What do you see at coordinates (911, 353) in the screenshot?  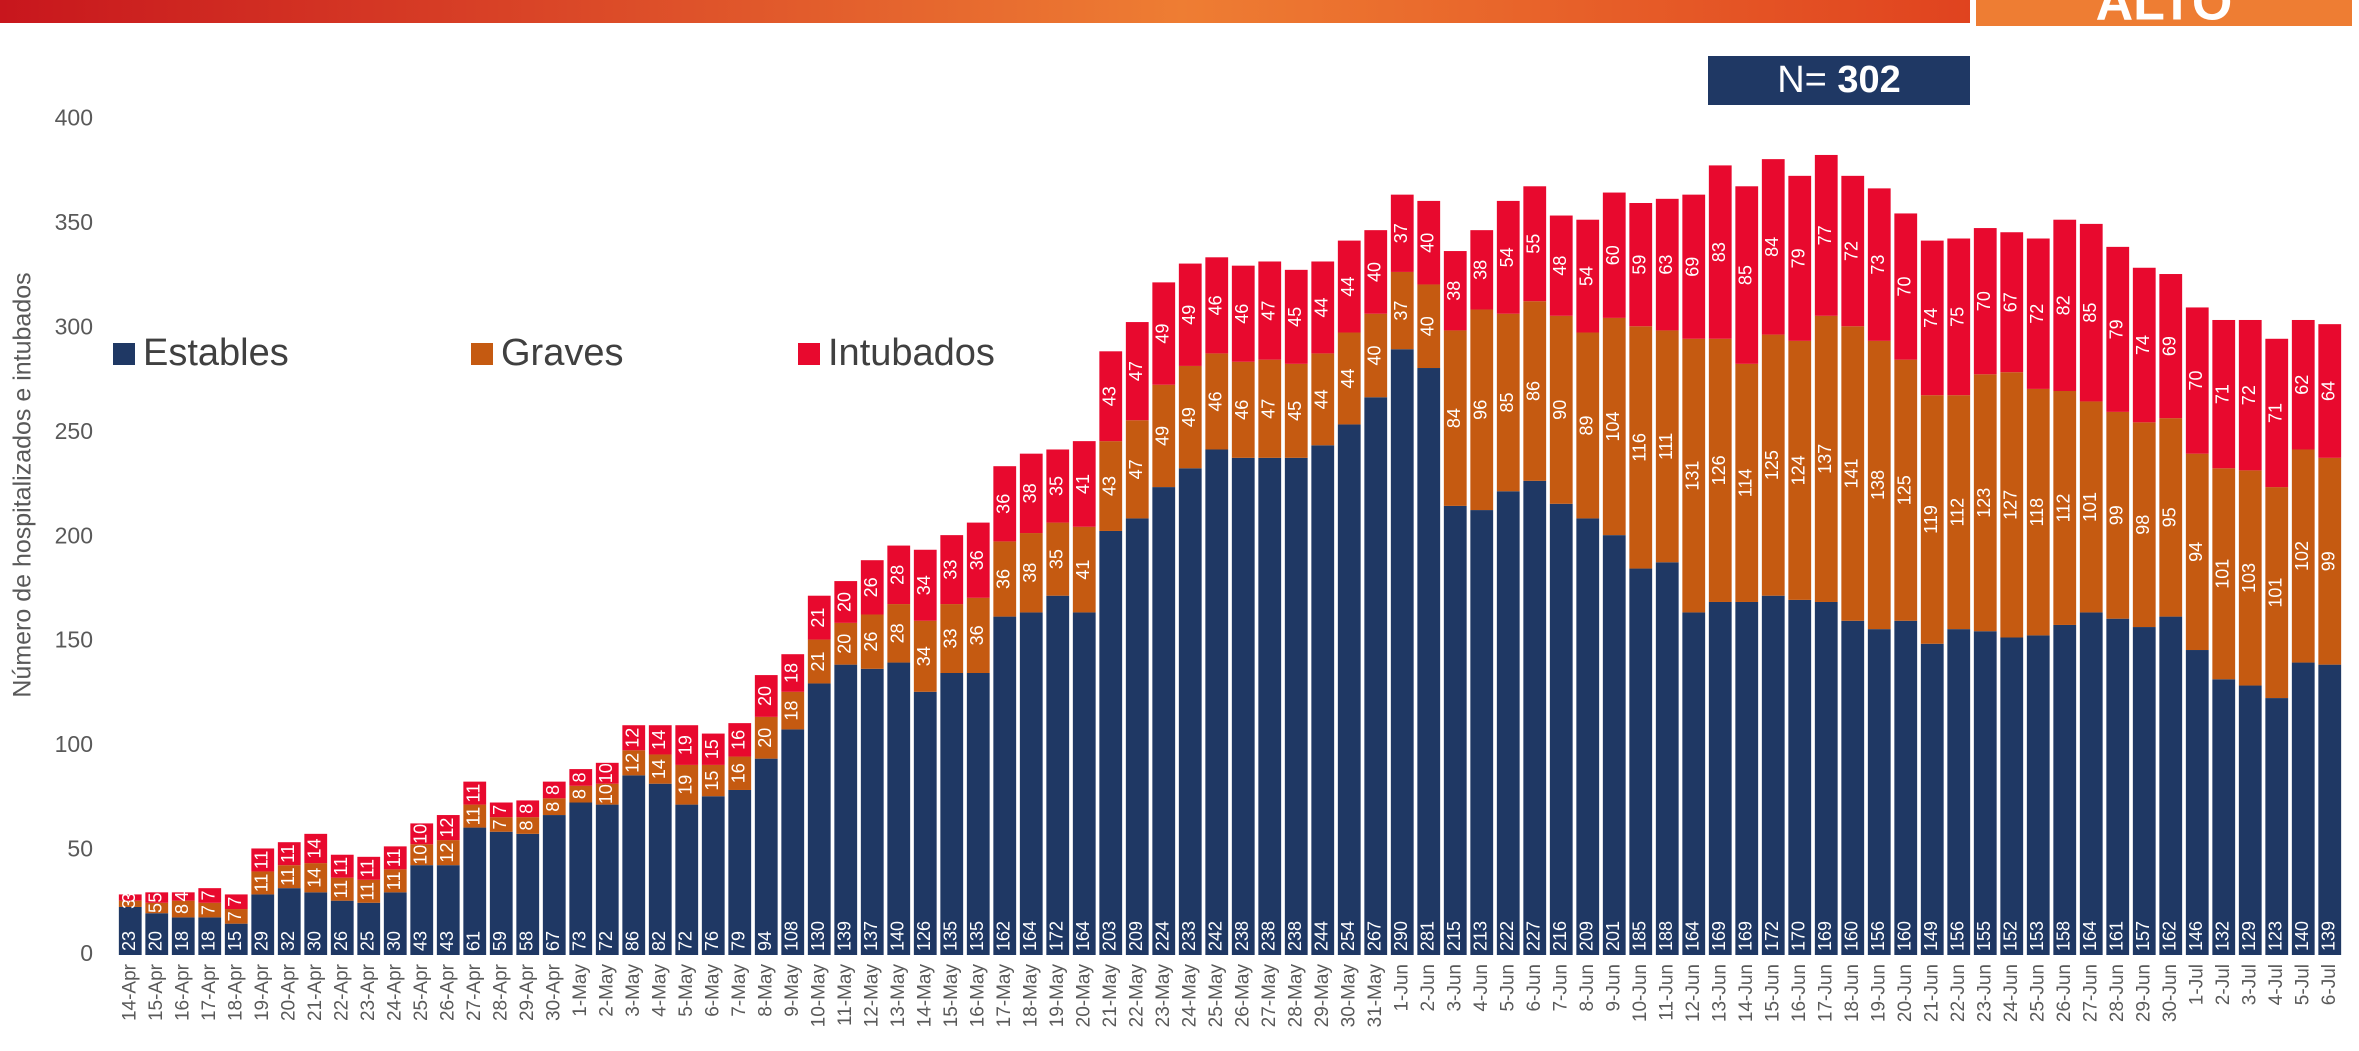 I see `legend-label: Intubados` at bounding box center [911, 353].